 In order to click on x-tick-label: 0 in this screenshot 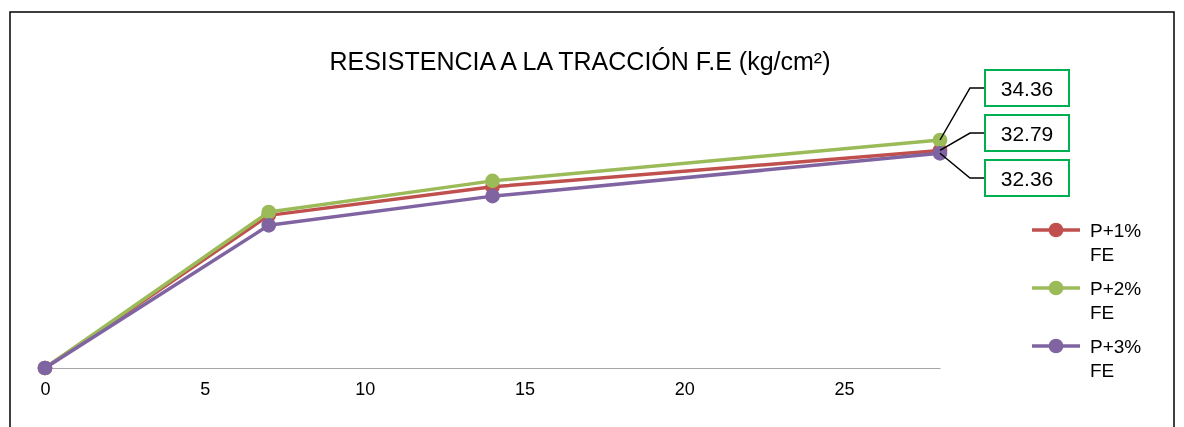, I will do `click(45, 388)`.